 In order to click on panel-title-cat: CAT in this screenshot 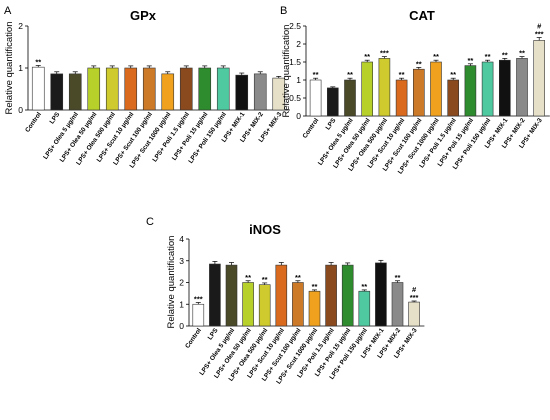, I will do `click(422, 15)`.